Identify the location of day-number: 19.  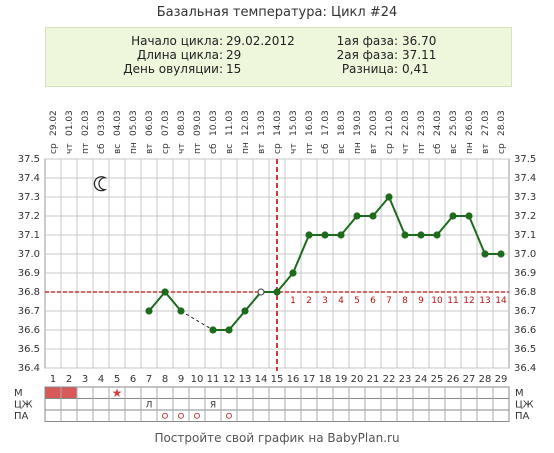
(341, 379).